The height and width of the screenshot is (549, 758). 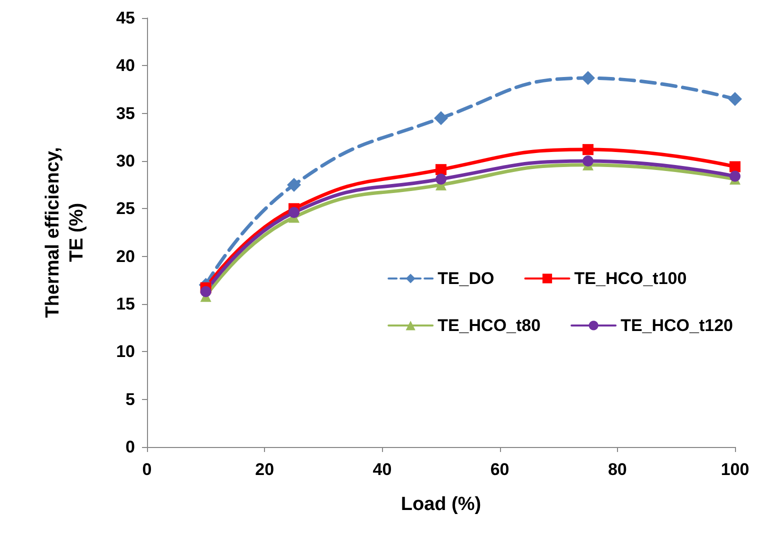 What do you see at coordinates (130, 447) in the screenshot?
I see `y-tick-label: 0` at bounding box center [130, 447].